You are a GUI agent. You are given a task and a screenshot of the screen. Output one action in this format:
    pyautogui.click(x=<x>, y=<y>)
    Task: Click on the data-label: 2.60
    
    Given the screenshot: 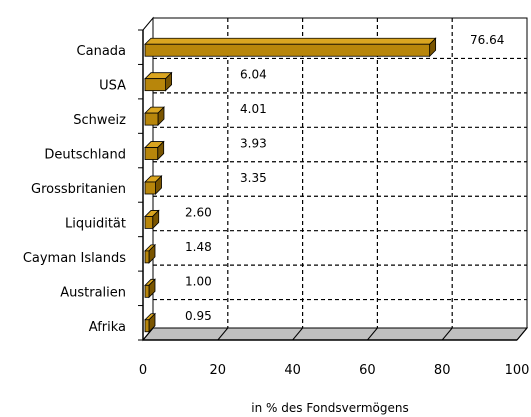 What is the action you would take?
    pyautogui.click(x=198, y=212)
    